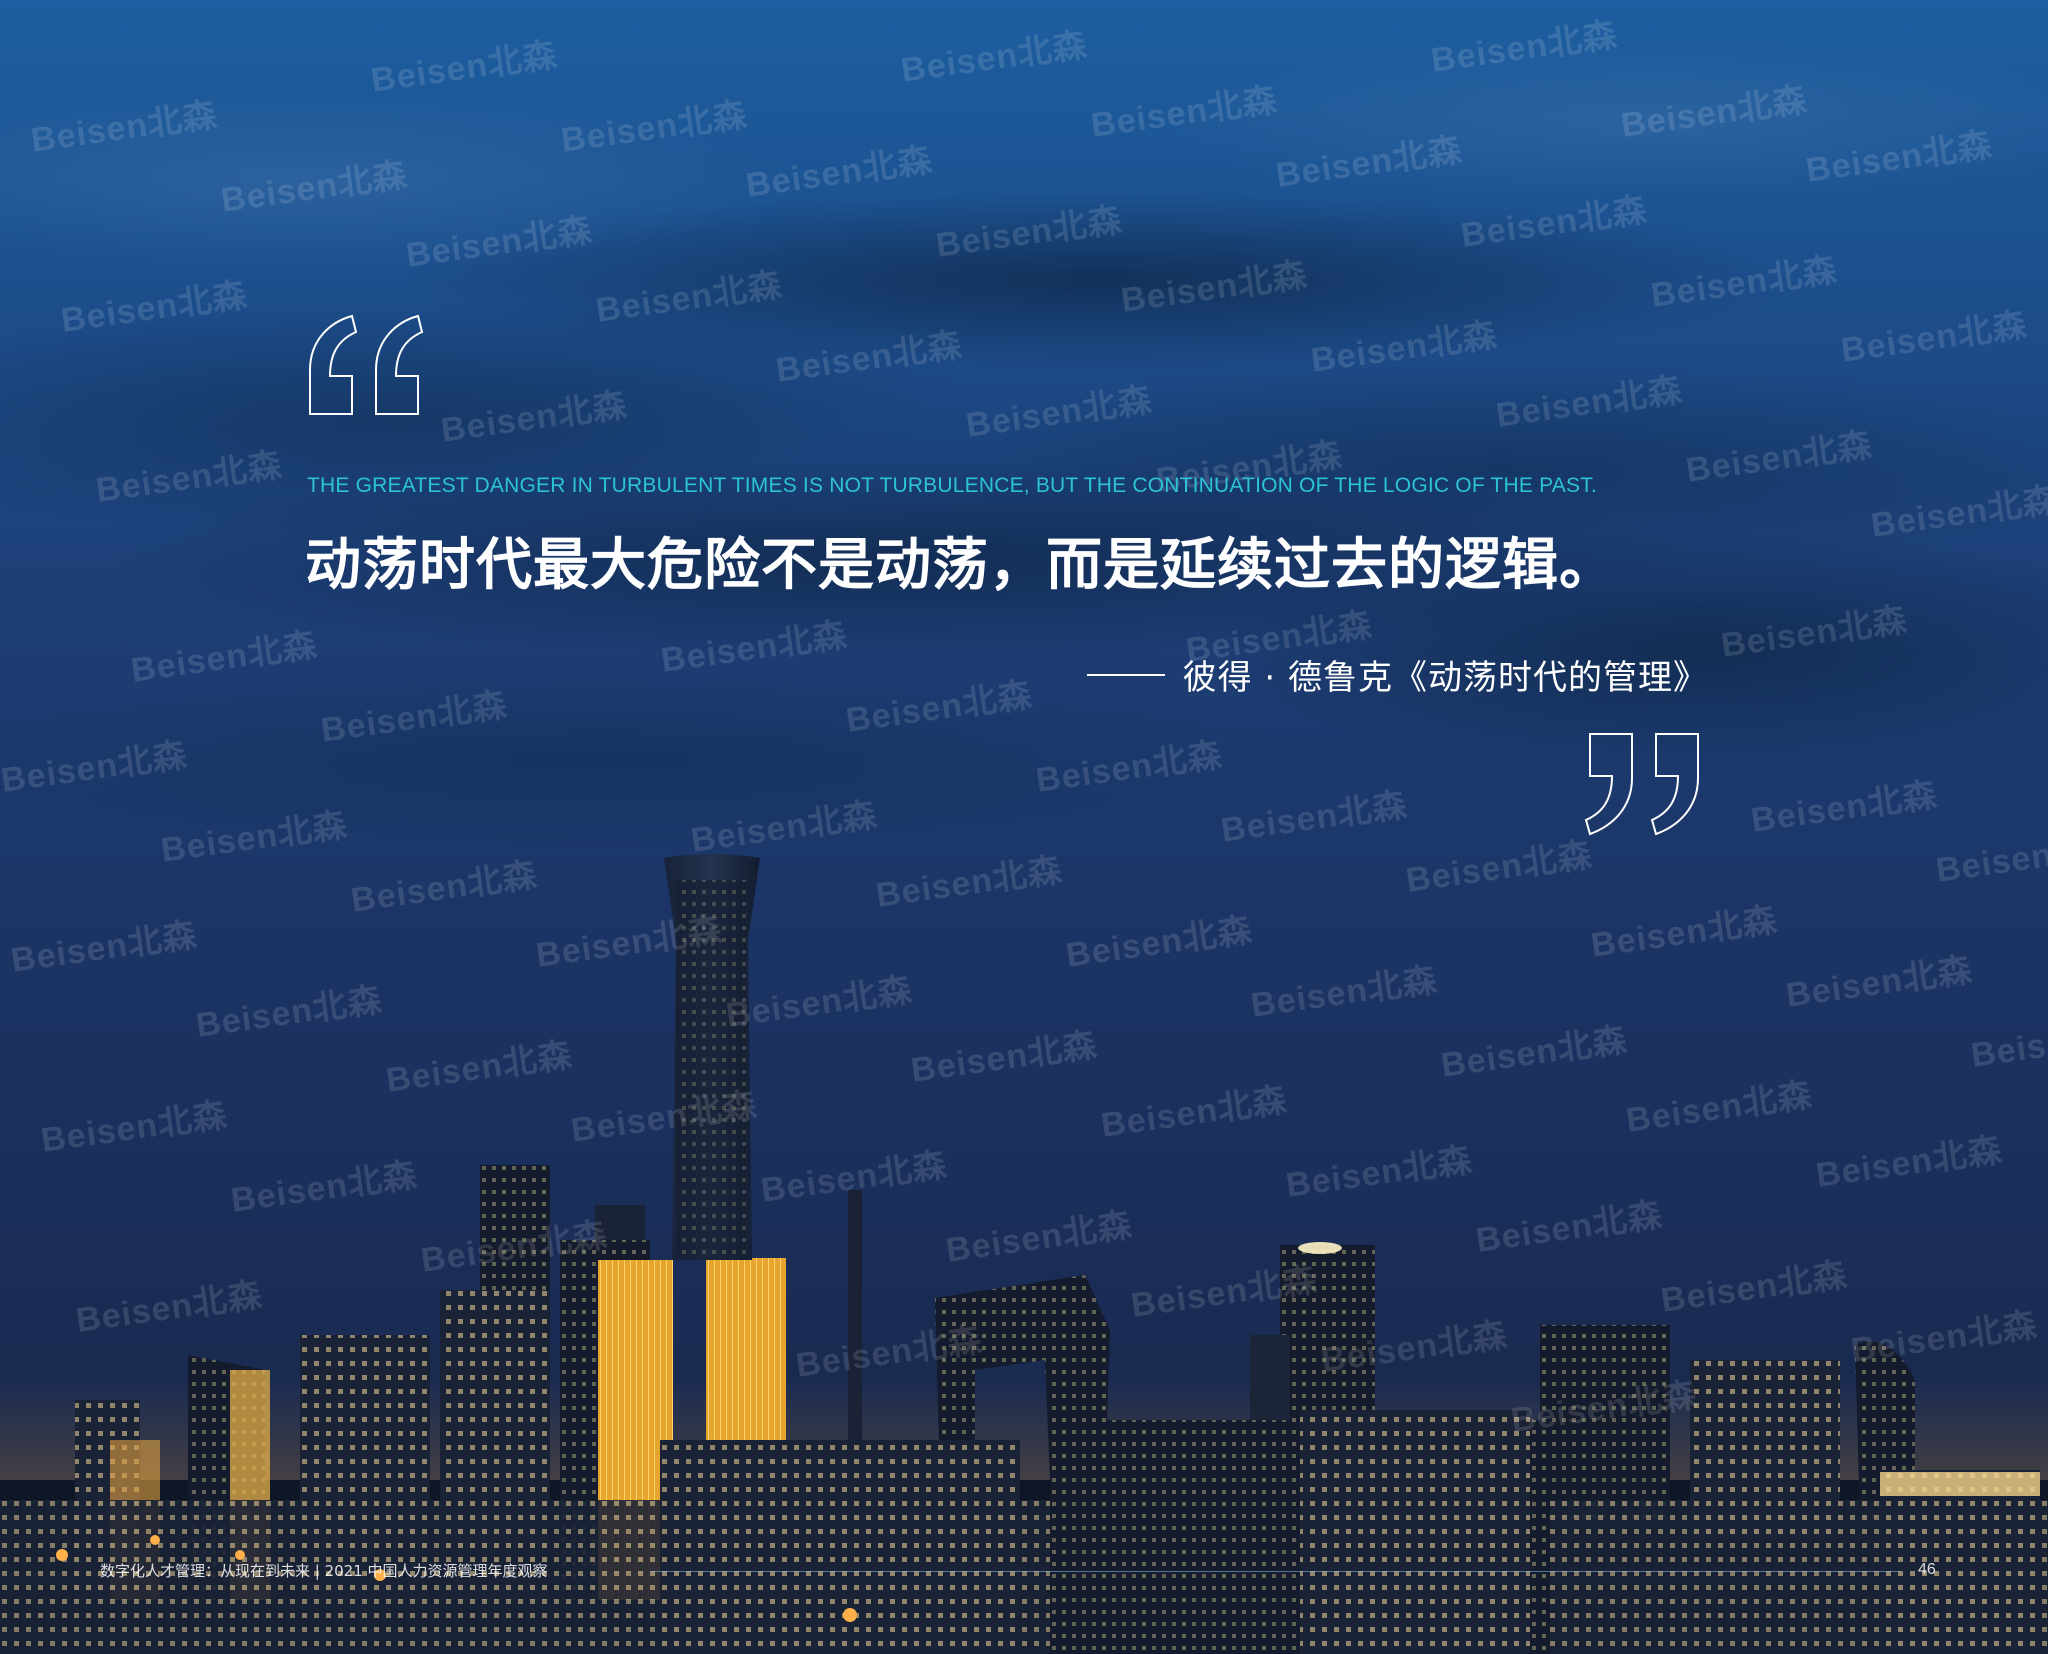 The image size is (2048, 1654). Describe the element at coordinates (960, 565) in the screenshot. I see `quote-chinese: 动荡时代最大危险不是动荡，而是延续过去的逻辑。` at that location.